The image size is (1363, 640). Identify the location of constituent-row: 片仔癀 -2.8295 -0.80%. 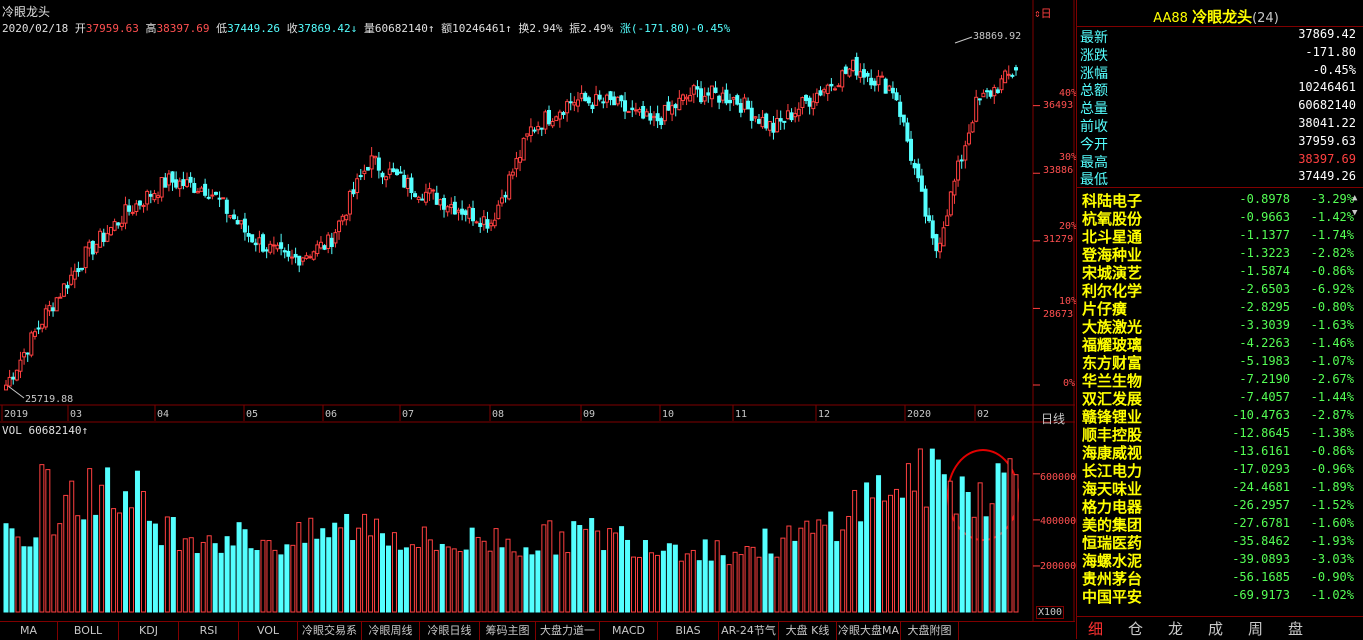
(1218, 308).